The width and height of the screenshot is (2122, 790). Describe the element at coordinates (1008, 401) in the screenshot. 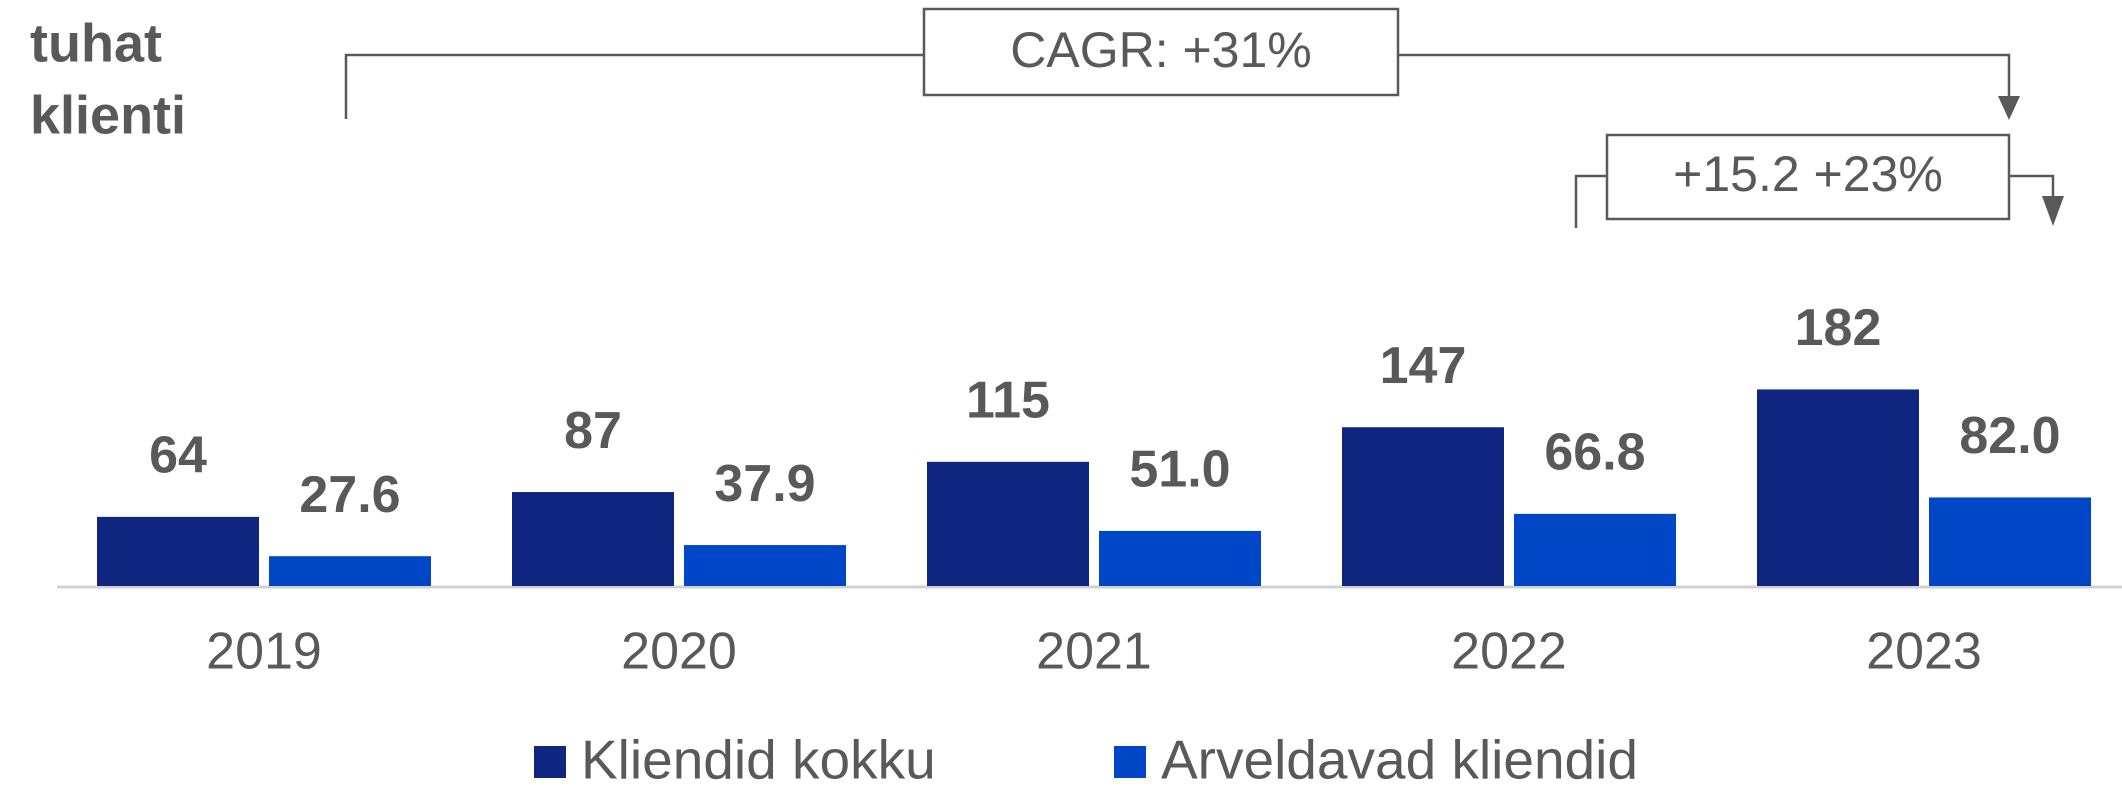

I see `data-label: 115` at that location.